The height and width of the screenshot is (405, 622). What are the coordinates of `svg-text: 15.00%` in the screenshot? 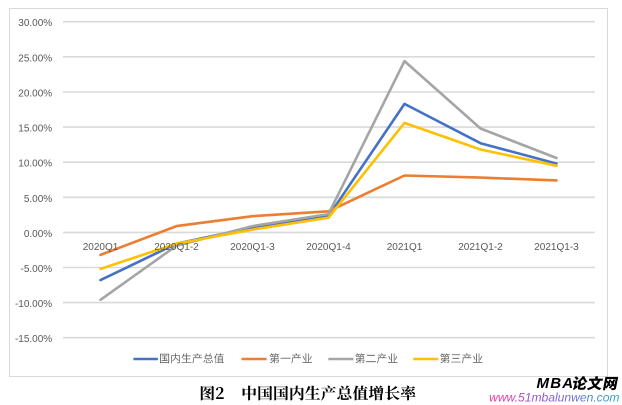 It's located at (35, 129).